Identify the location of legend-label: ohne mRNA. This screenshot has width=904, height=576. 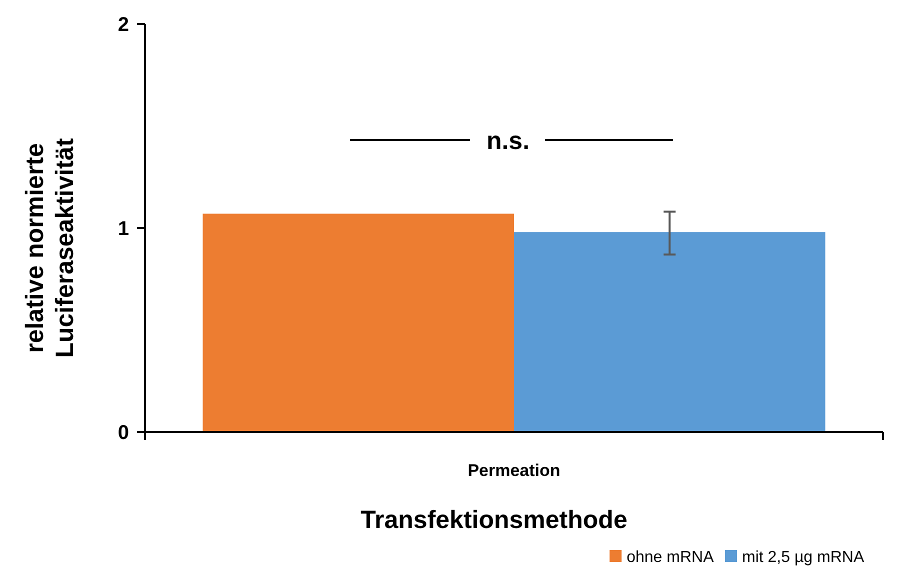
(670, 557).